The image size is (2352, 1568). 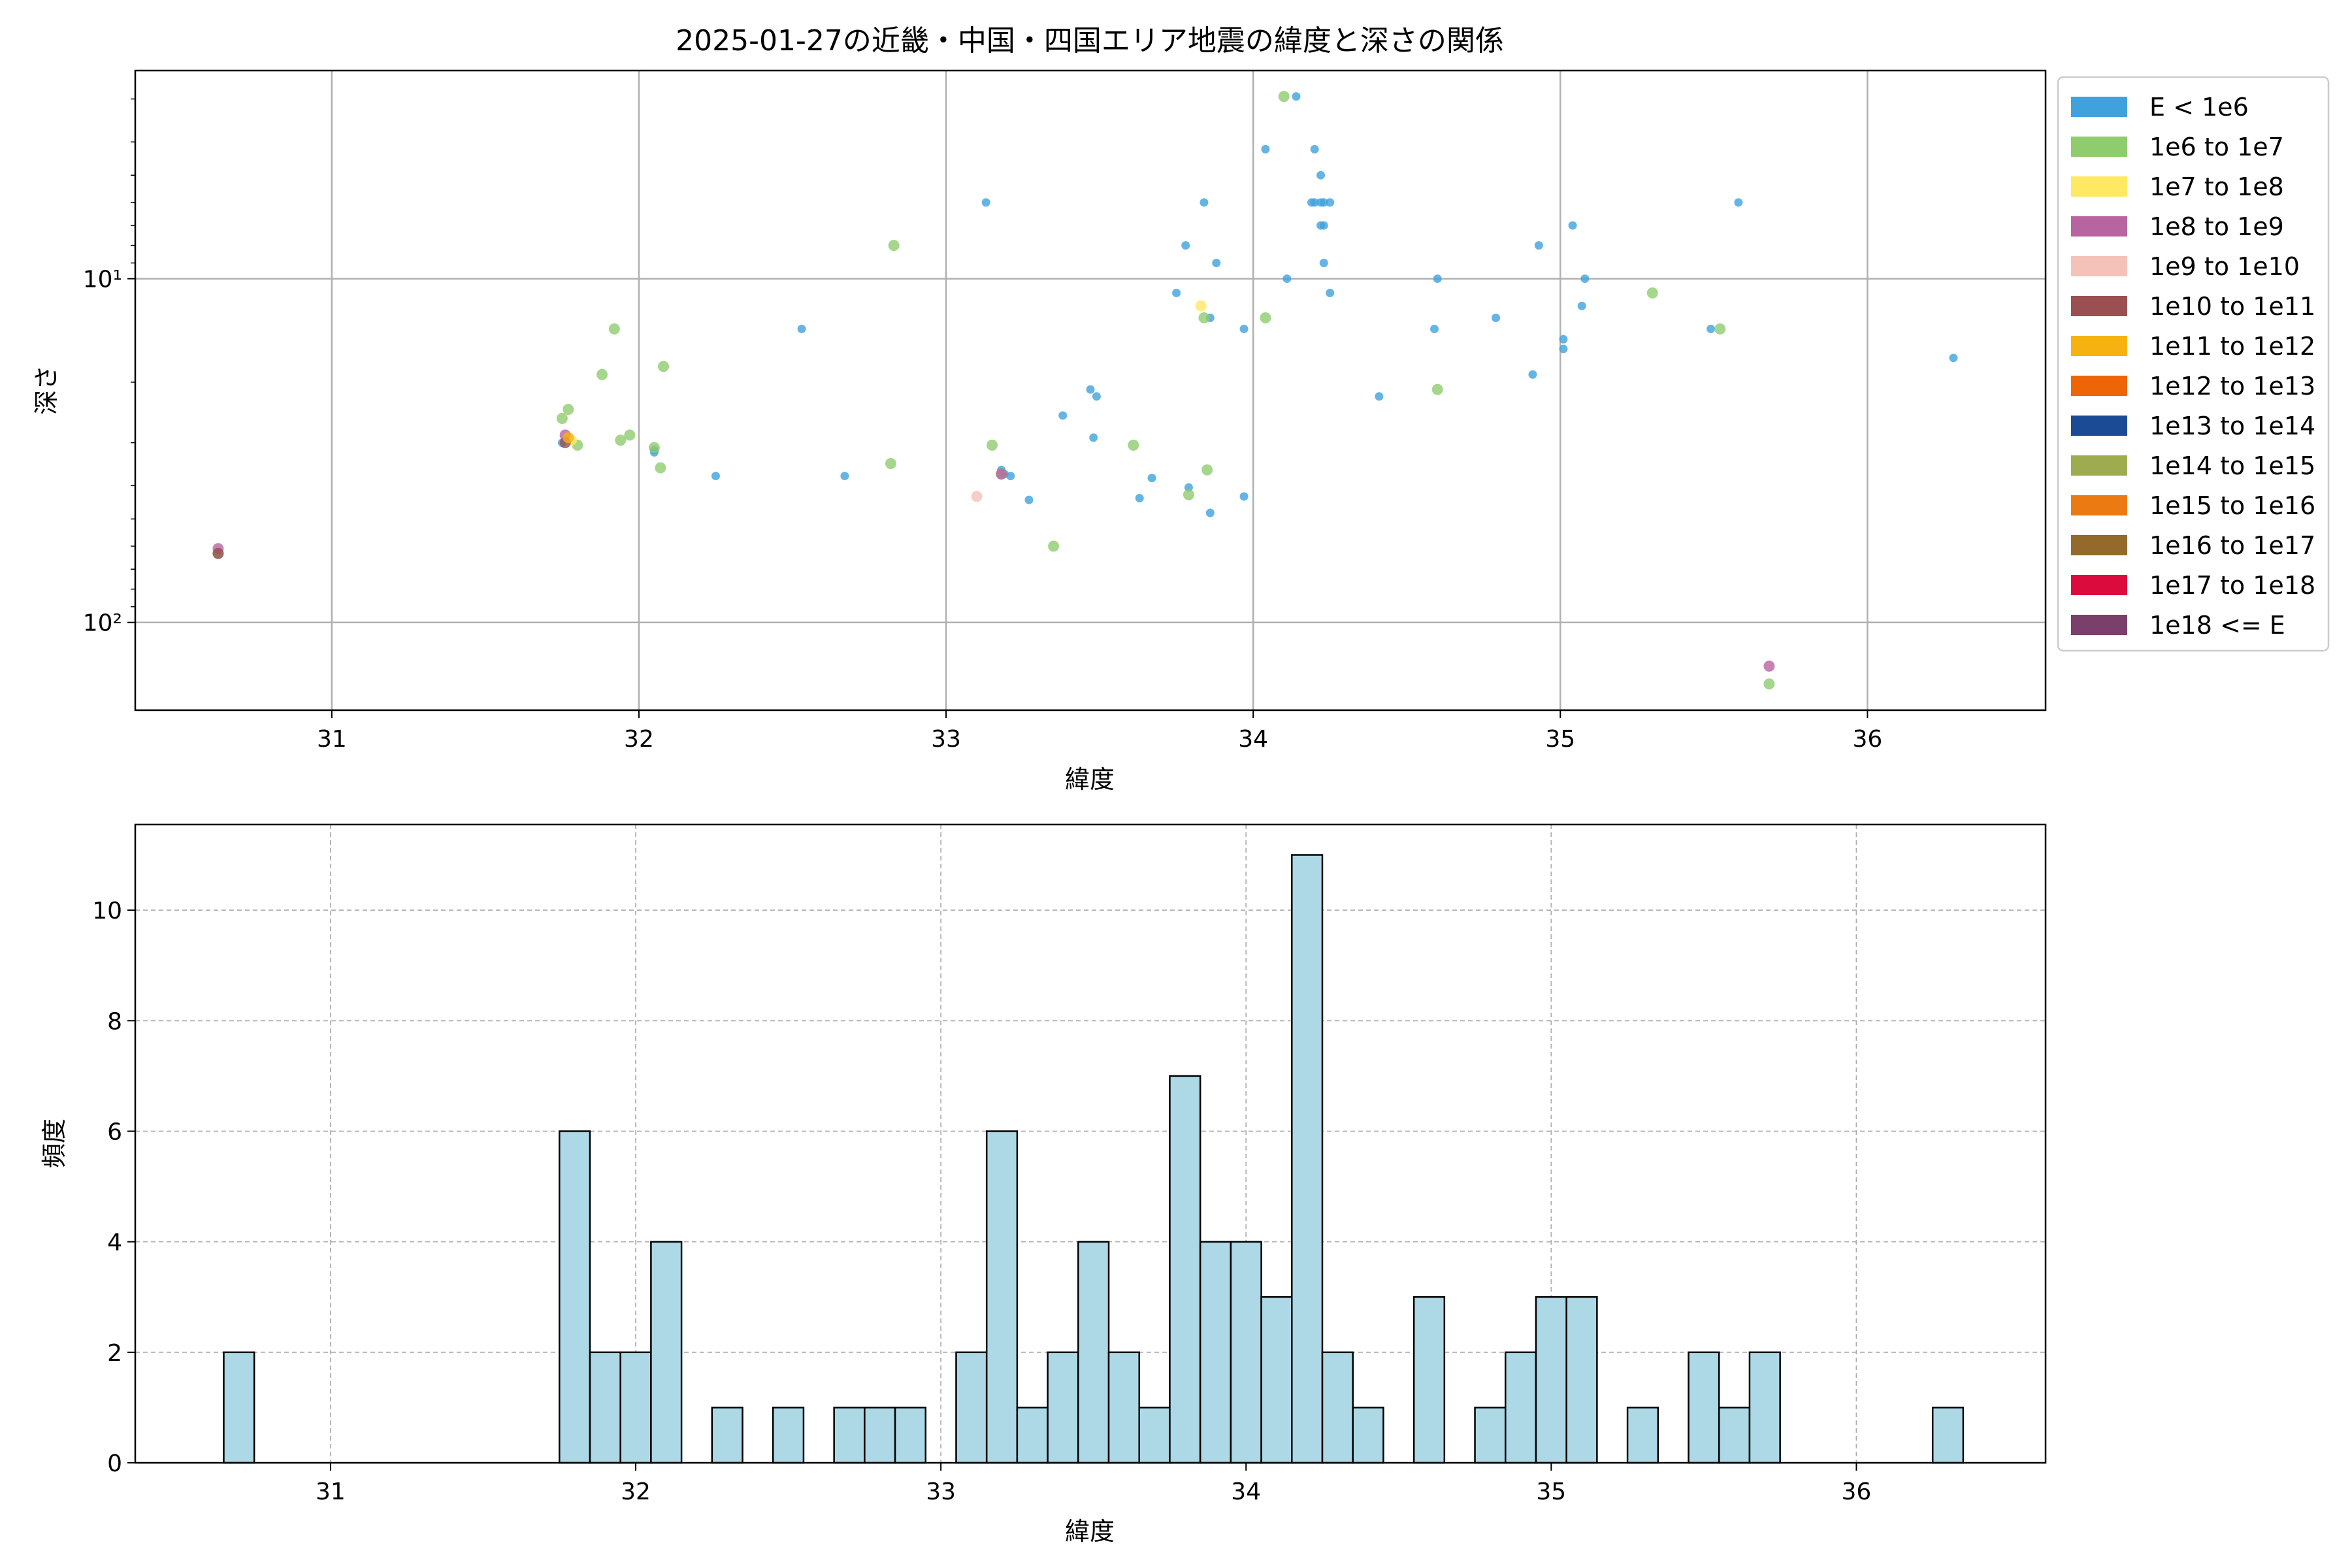 What do you see at coordinates (1090, 40) in the screenshot?
I see `figure-title: 2025-01-27の近畿・中国・四国エリア地震の緯度と深さの関係` at bounding box center [1090, 40].